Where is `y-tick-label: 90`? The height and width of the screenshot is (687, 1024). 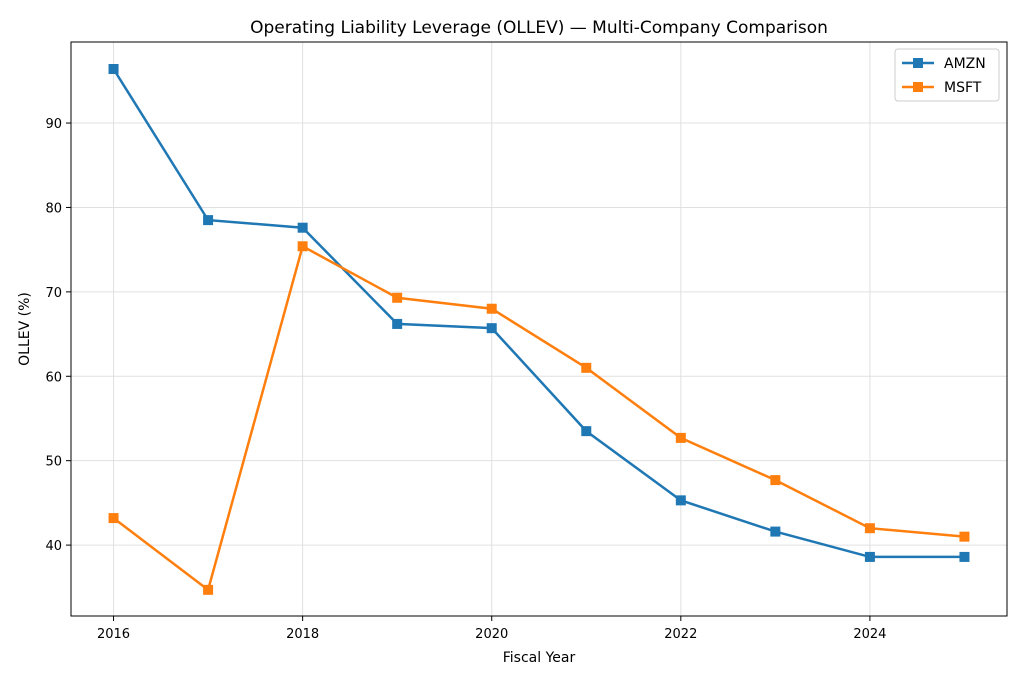 y-tick-label: 90 is located at coordinates (53, 124).